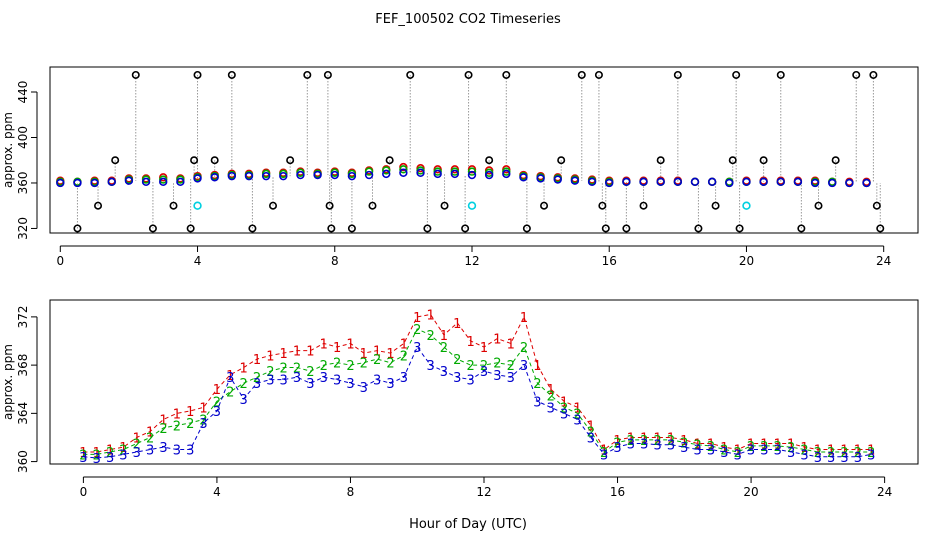  Describe the element at coordinates (746, 261) in the screenshot. I see `x-tick-label: 20` at that location.